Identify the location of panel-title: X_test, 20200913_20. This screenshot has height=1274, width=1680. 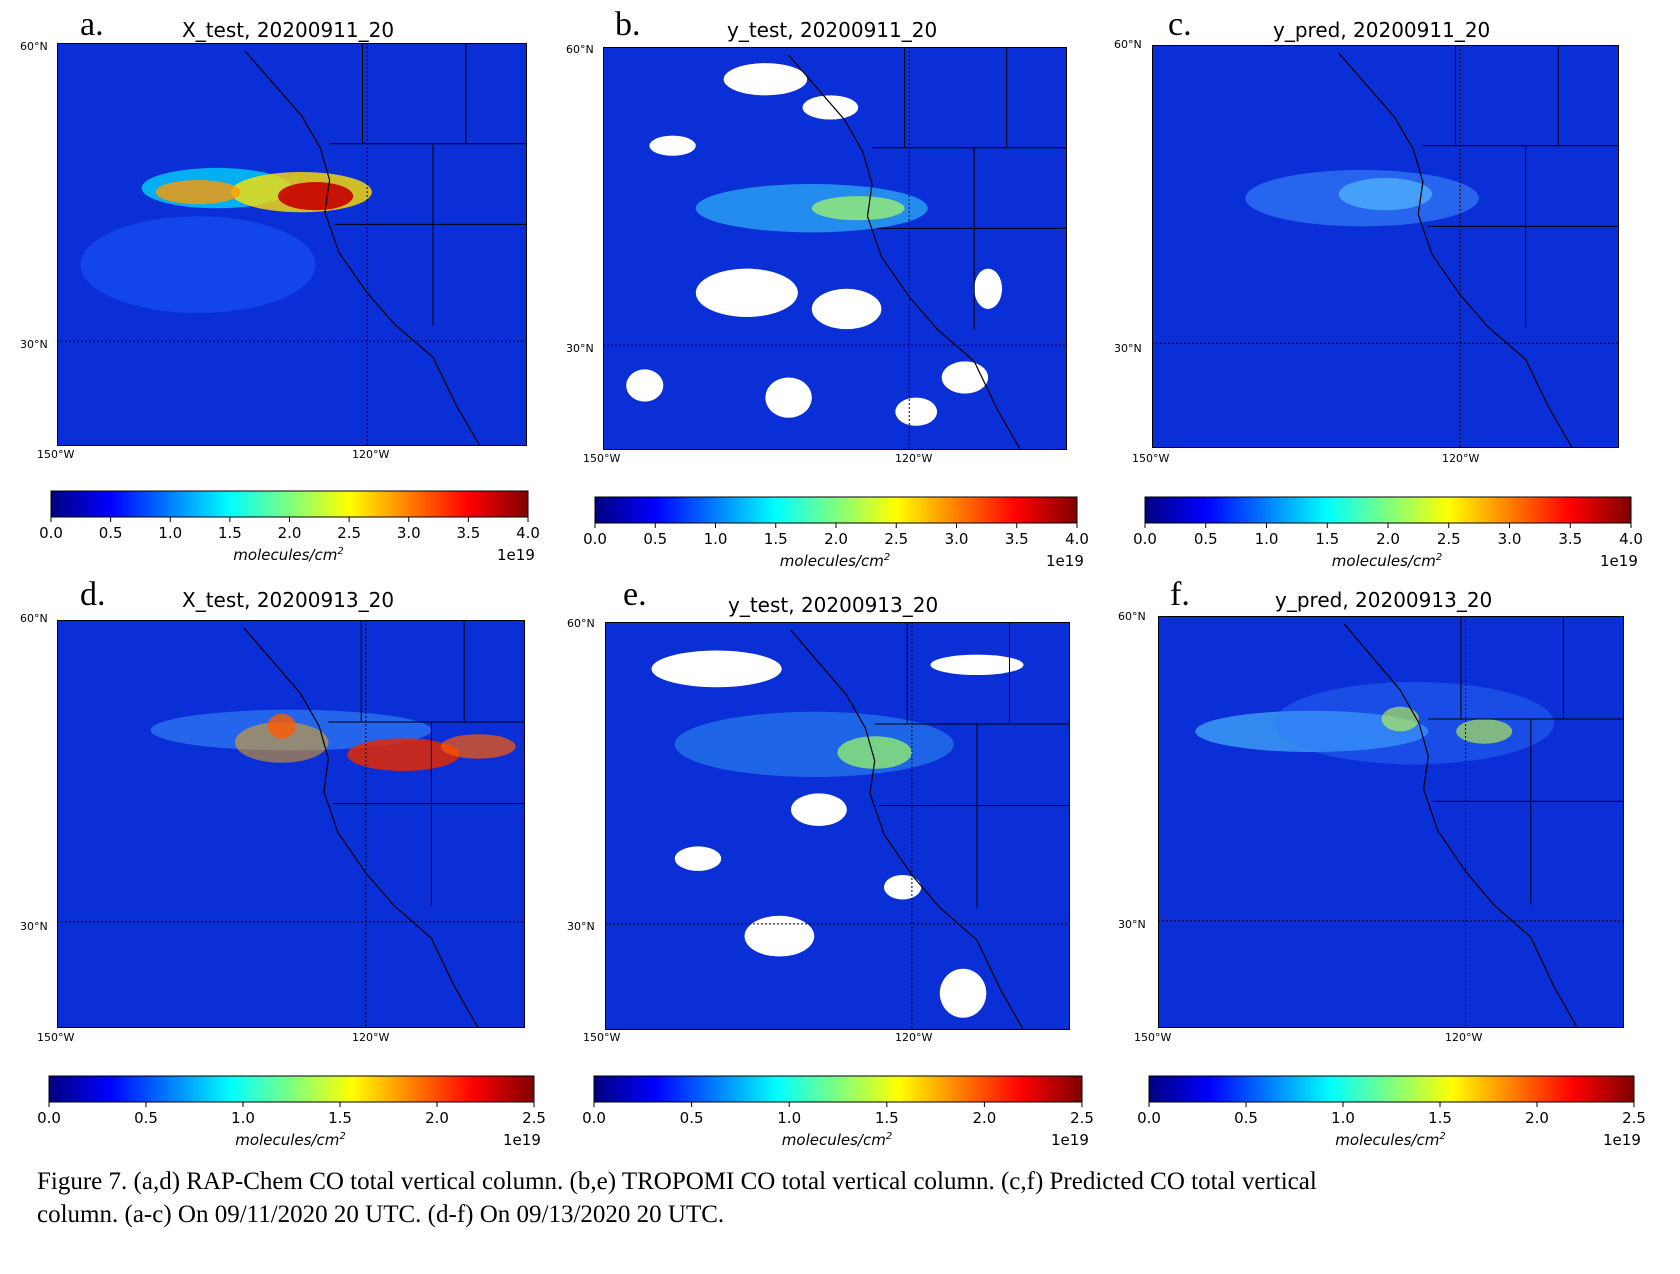
(288, 600).